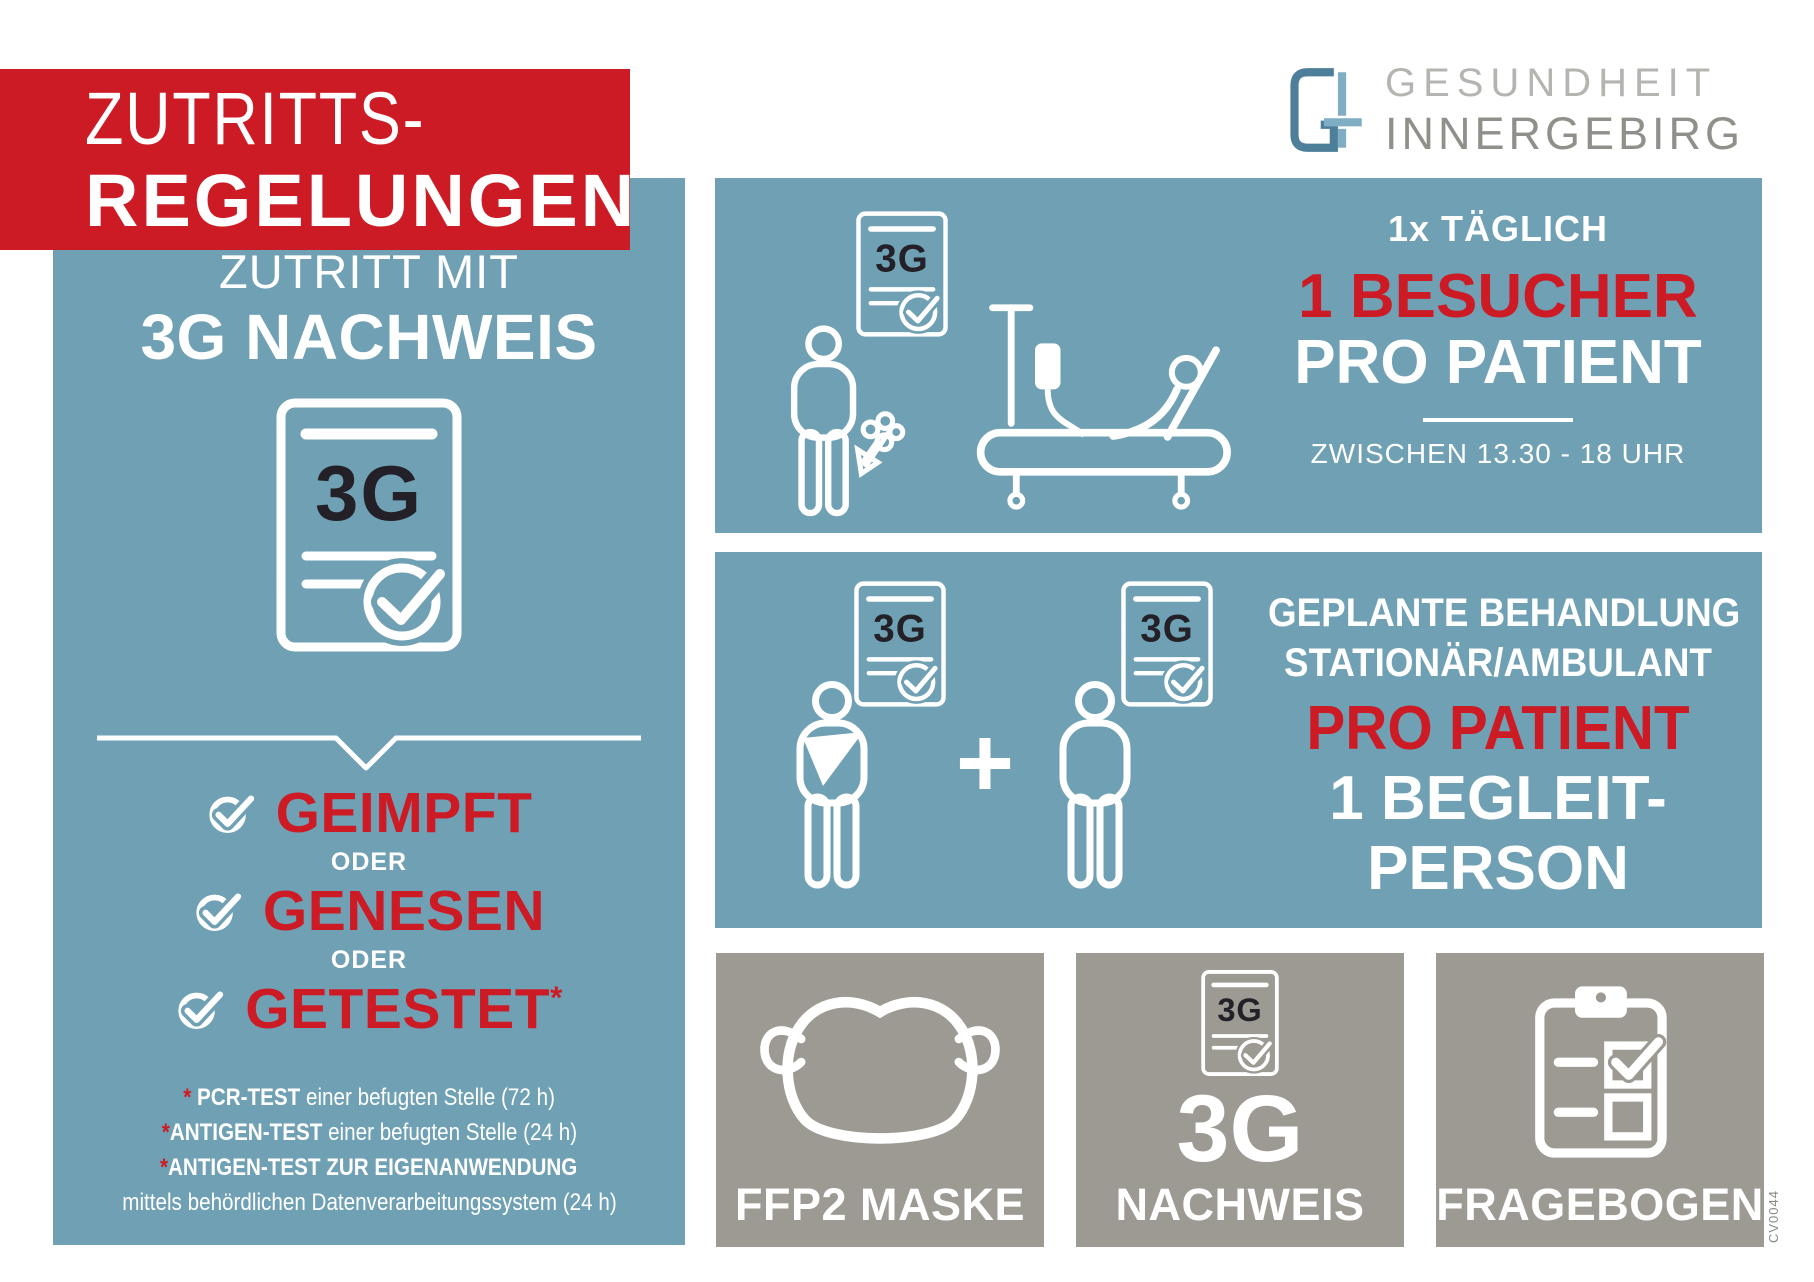  What do you see at coordinates (1498, 228) in the screenshot?
I see `visitor-frequency: 1x TÄGLICH` at bounding box center [1498, 228].